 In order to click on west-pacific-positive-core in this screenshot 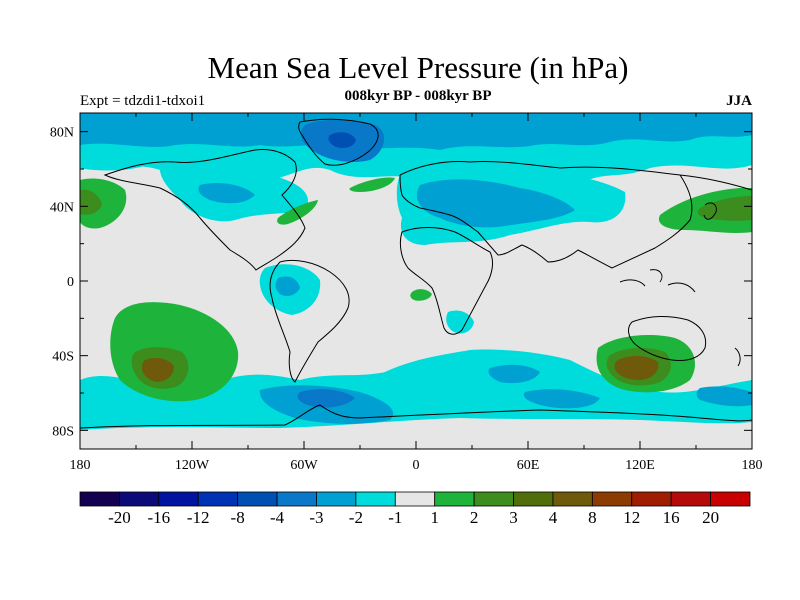, I will do `click(724, 208)`.